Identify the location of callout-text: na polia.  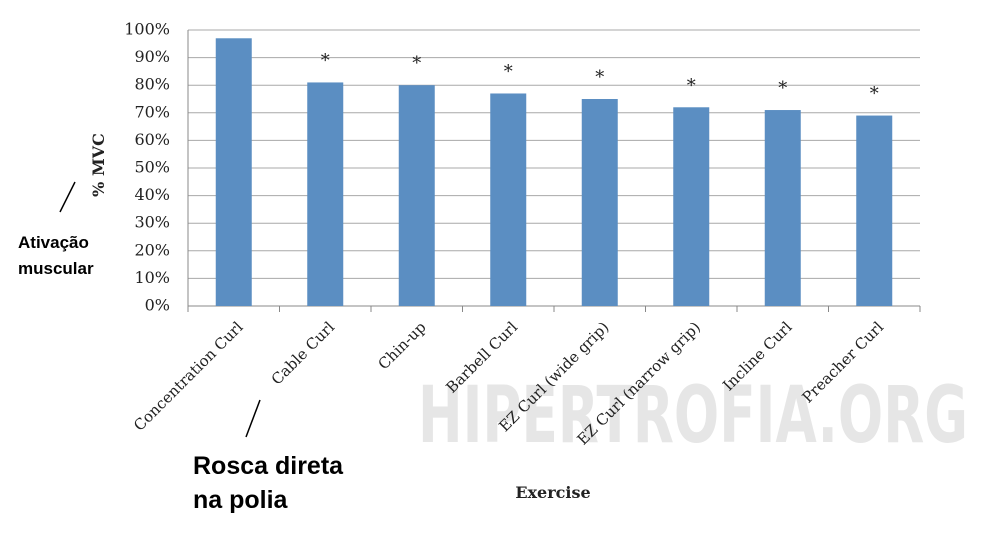
(241, 500).